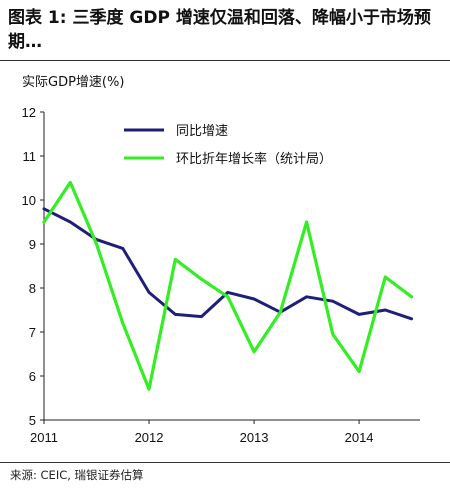  What do you see at coordinates (29, 200) in the screenshot?
I see `y-tick-label: 10` at bounding box center [29, 200].